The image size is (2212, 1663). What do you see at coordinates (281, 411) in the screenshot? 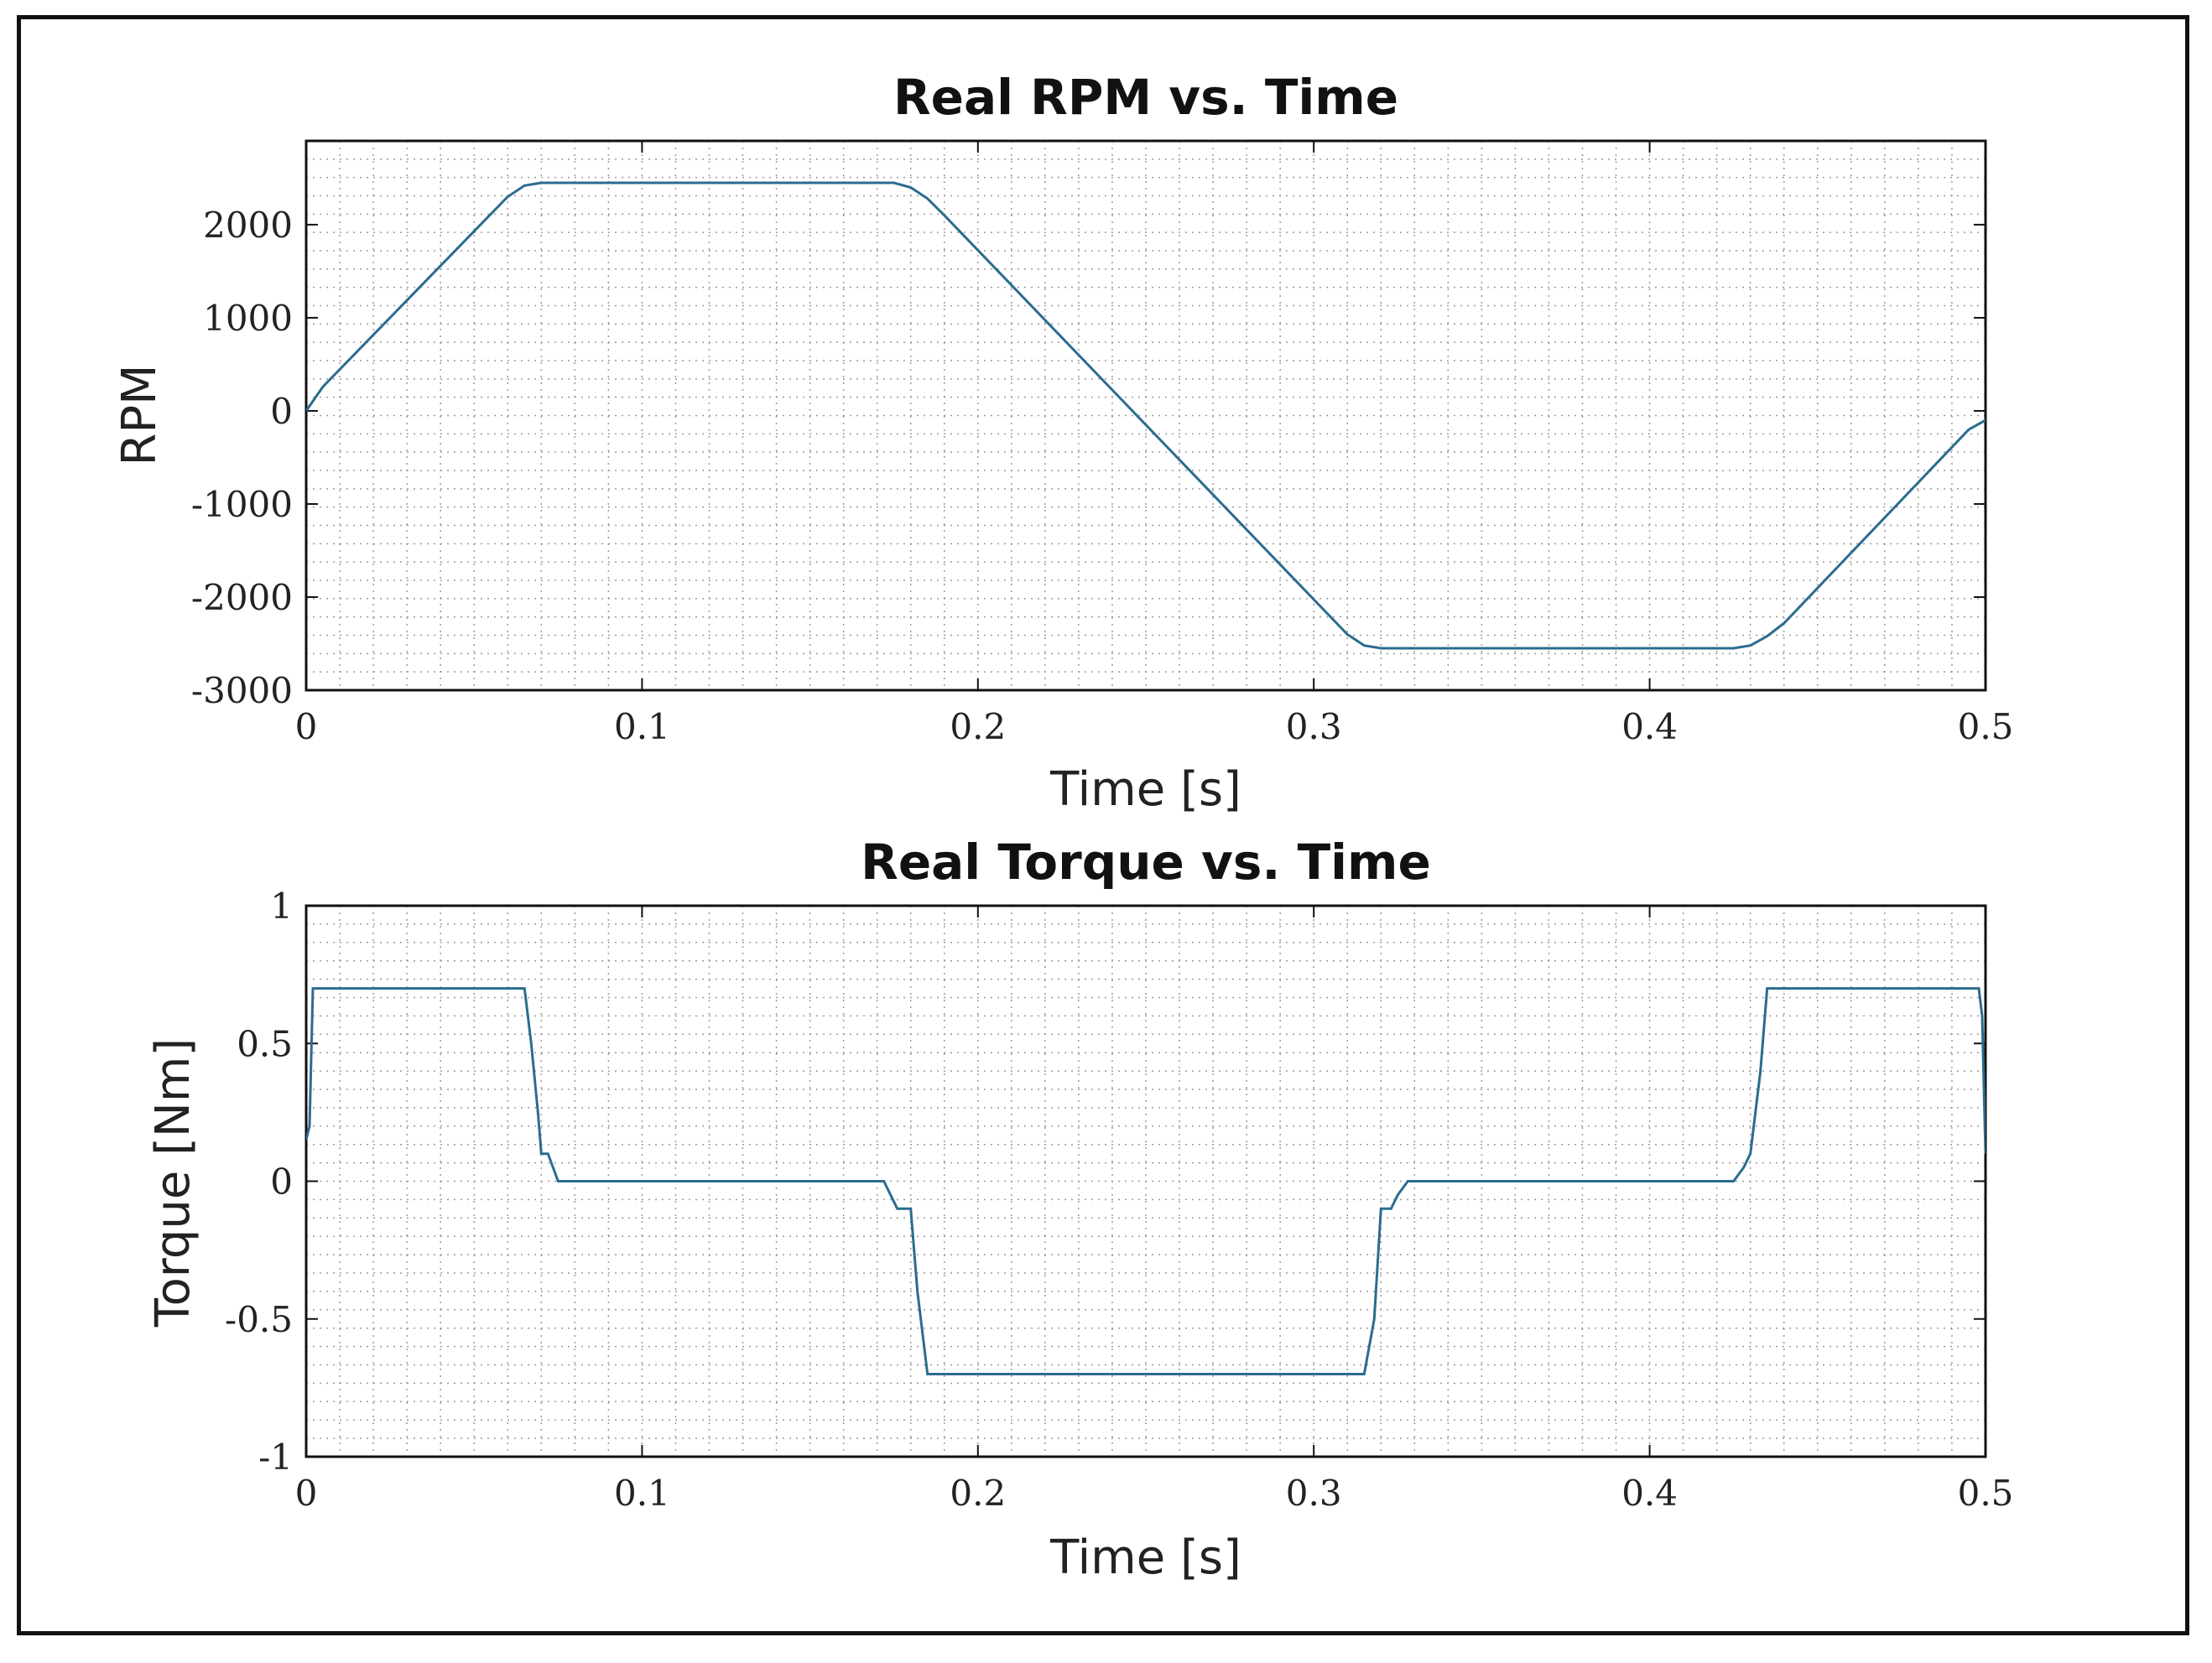
I see `rpm-ytick-label: 0` at bounding box center [281, 411].